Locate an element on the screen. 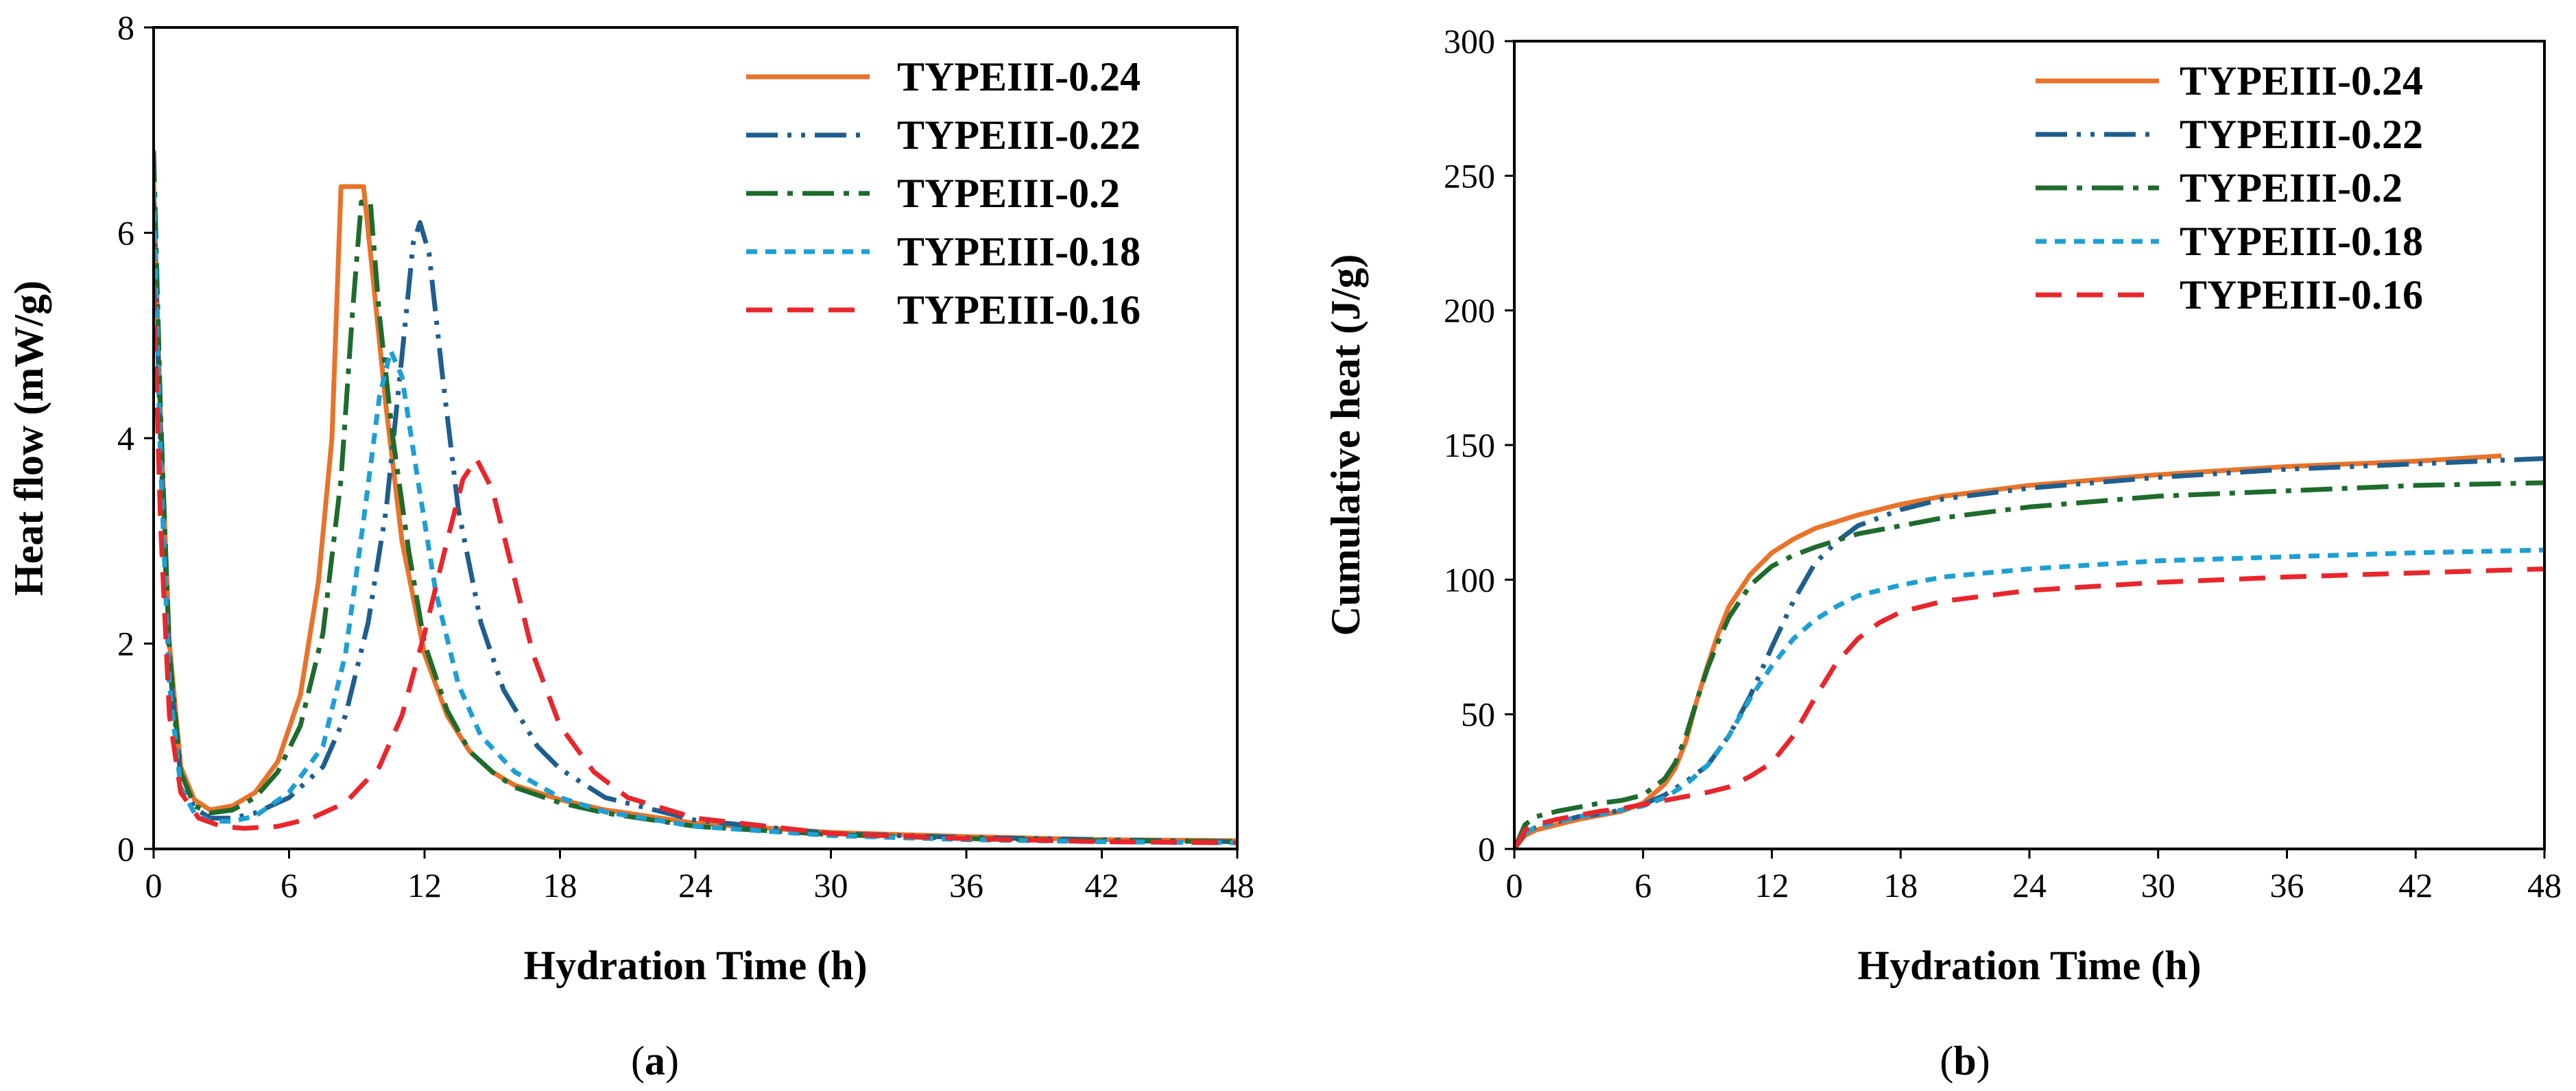 This screenshot has width=2576, height=1091. y-tick-label: 300 is located at coordinates (1469, 41).